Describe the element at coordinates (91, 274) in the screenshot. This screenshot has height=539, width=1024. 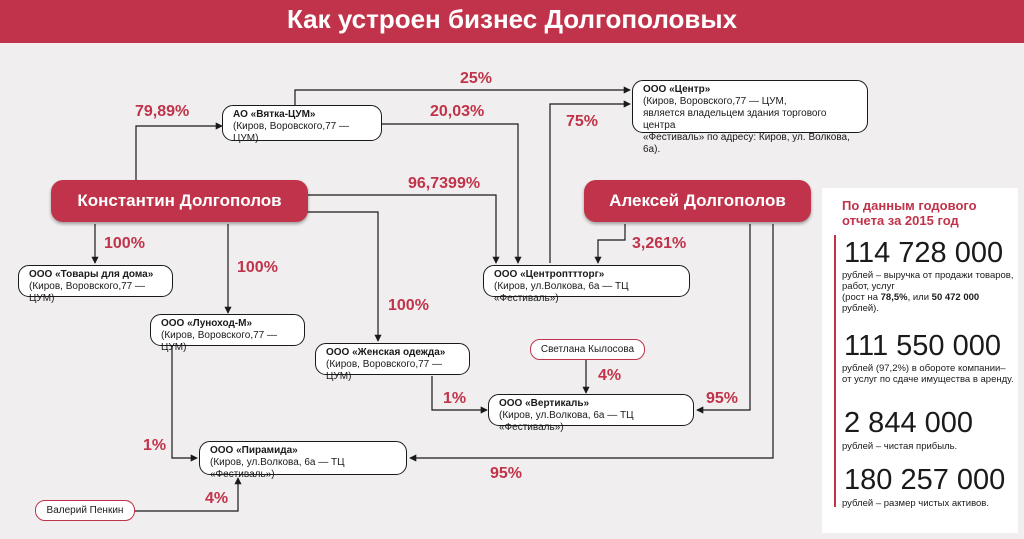
I see `company-name: ООО «Товары для дома»` at that location.